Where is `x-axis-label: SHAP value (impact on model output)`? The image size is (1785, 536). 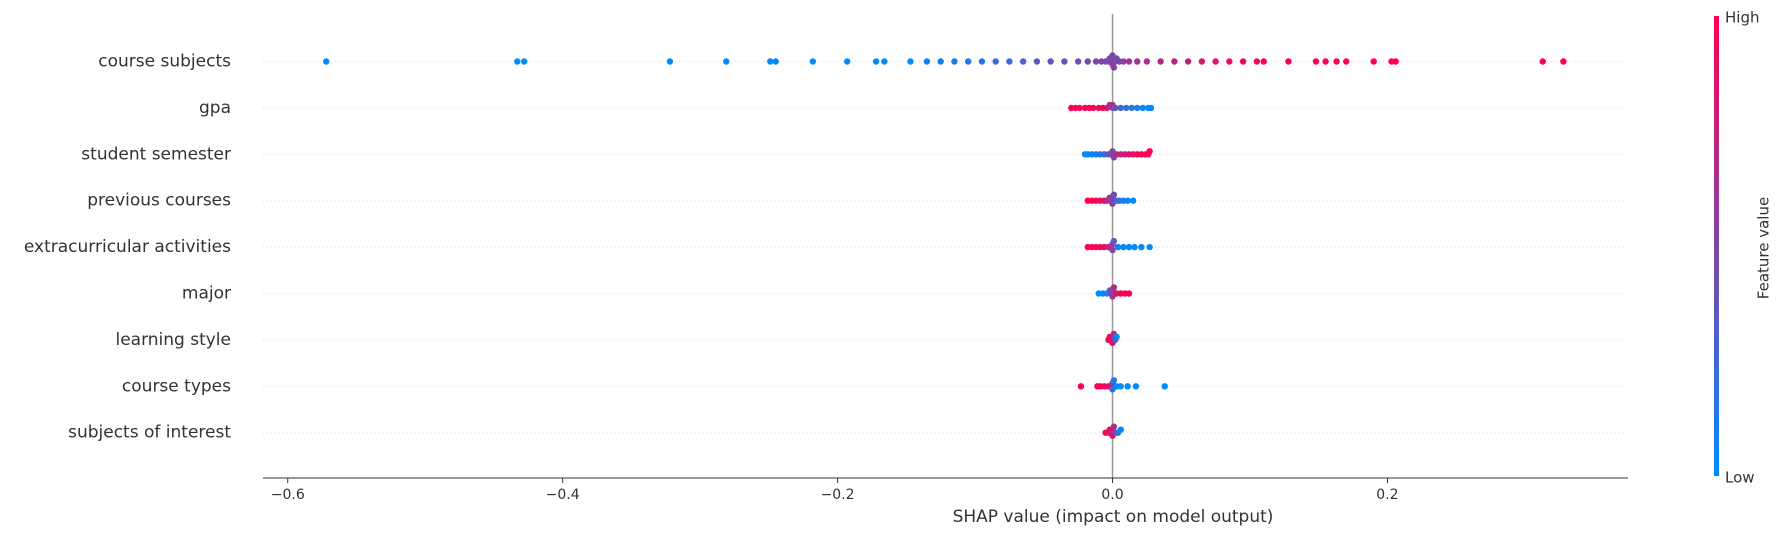
x-axis-label: SHAP value (impact on model output) is located at coordinates (1113, 517).